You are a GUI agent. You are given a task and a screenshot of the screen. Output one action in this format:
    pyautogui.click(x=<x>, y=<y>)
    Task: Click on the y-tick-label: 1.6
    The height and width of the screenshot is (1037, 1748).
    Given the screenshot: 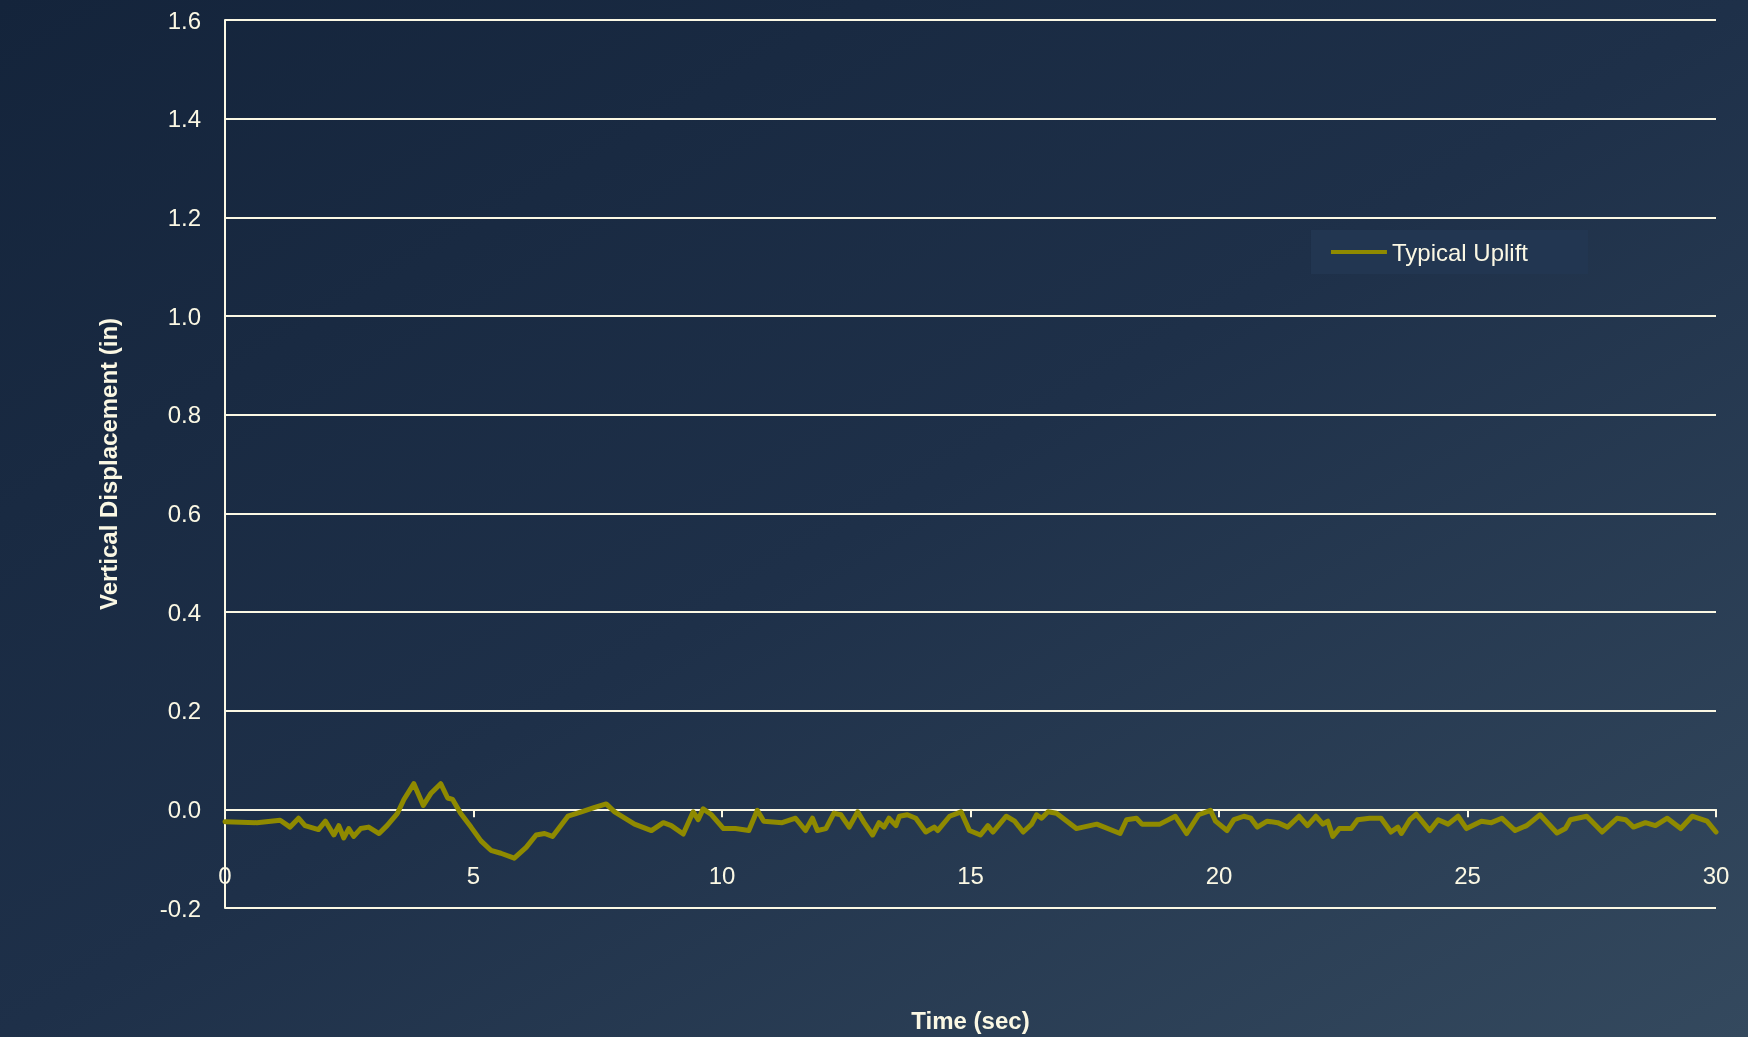 What is the action you would take?
    pyautogui.click(x=184, y=20)
    